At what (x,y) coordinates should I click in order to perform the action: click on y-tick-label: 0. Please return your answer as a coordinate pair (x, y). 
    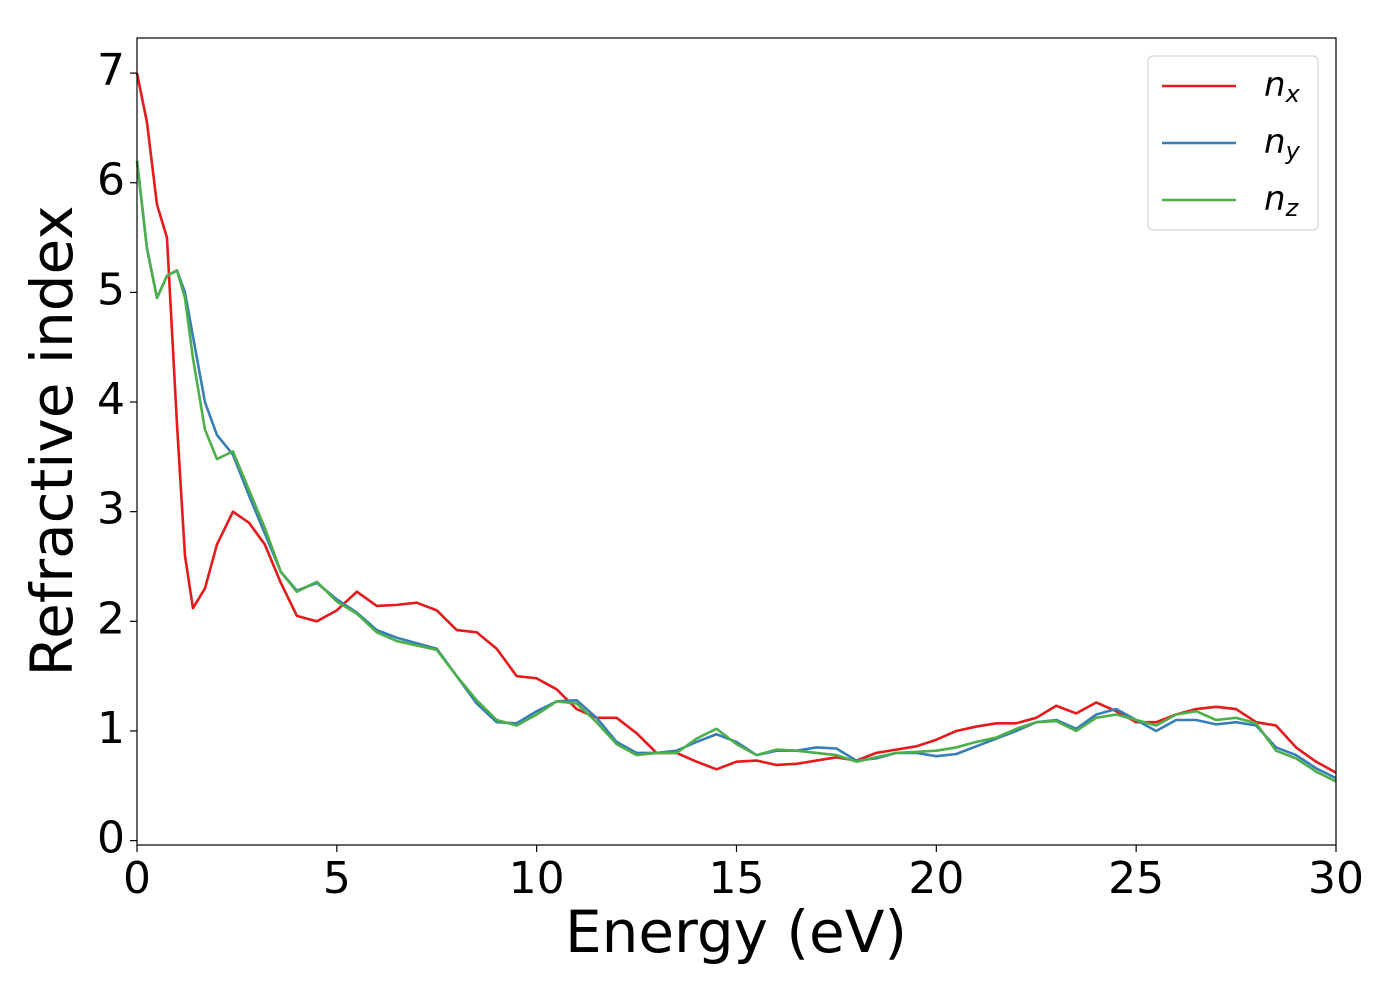
    Looking at the image, I should click on (111, 838).